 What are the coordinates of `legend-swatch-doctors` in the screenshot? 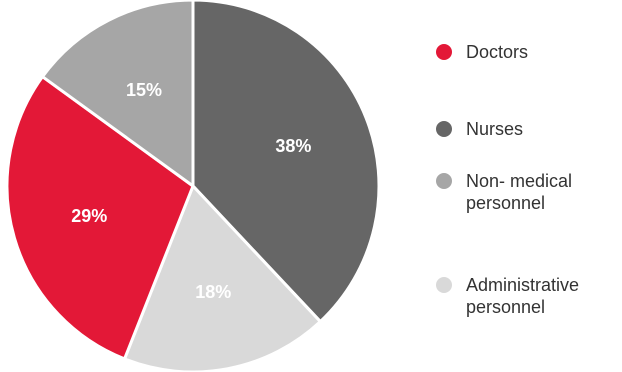 It's located at (444, 52).